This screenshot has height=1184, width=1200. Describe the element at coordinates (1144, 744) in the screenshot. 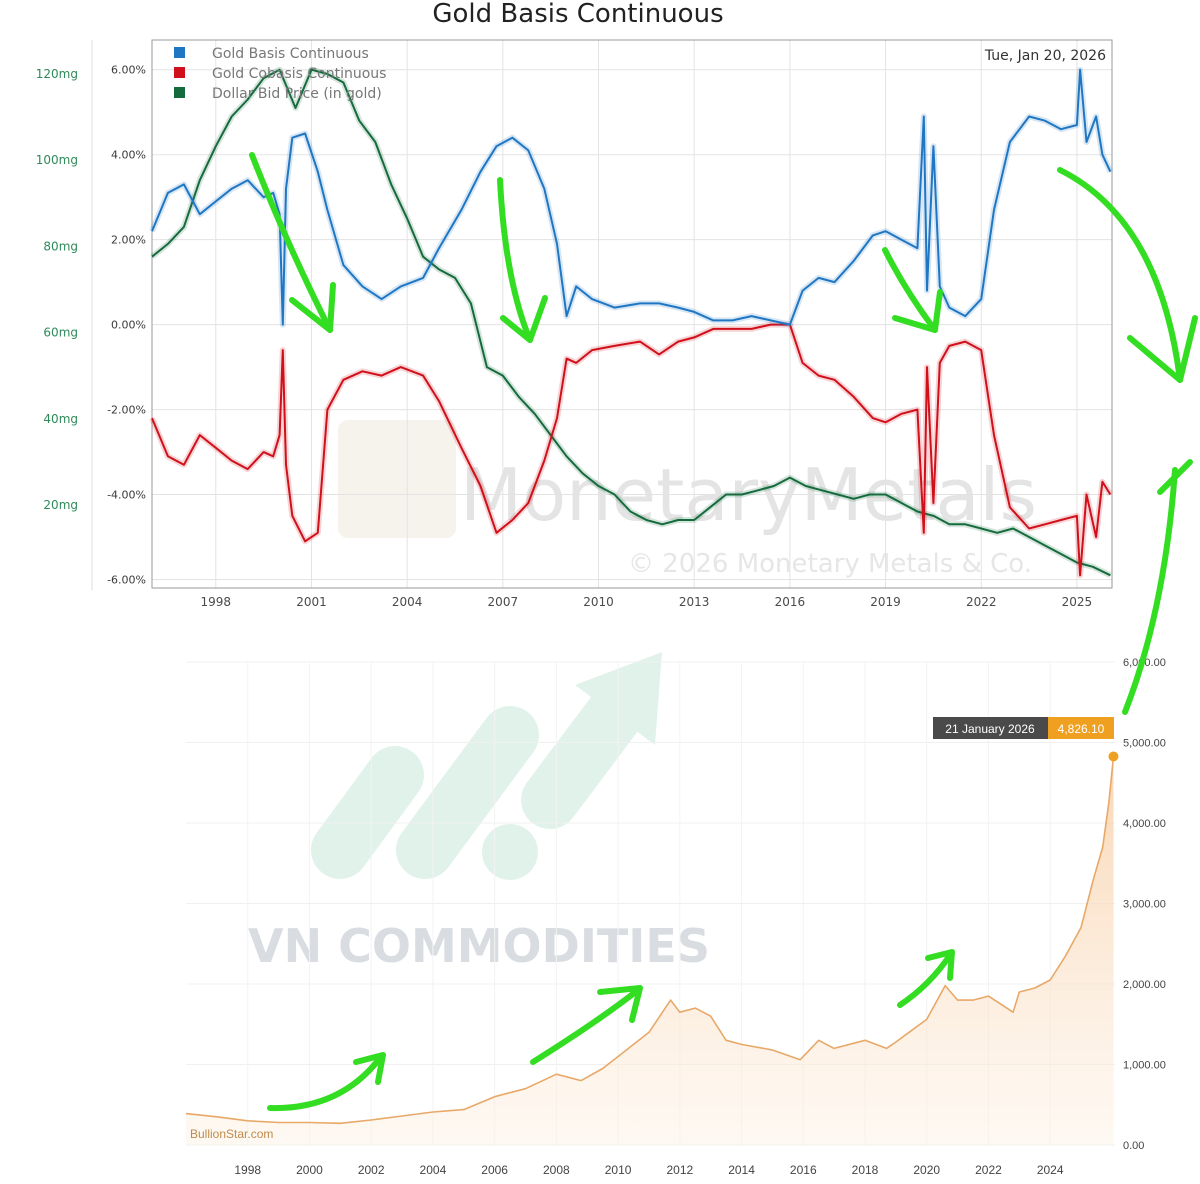

I see `bottom-y-tick: 5,000.00` at that location.